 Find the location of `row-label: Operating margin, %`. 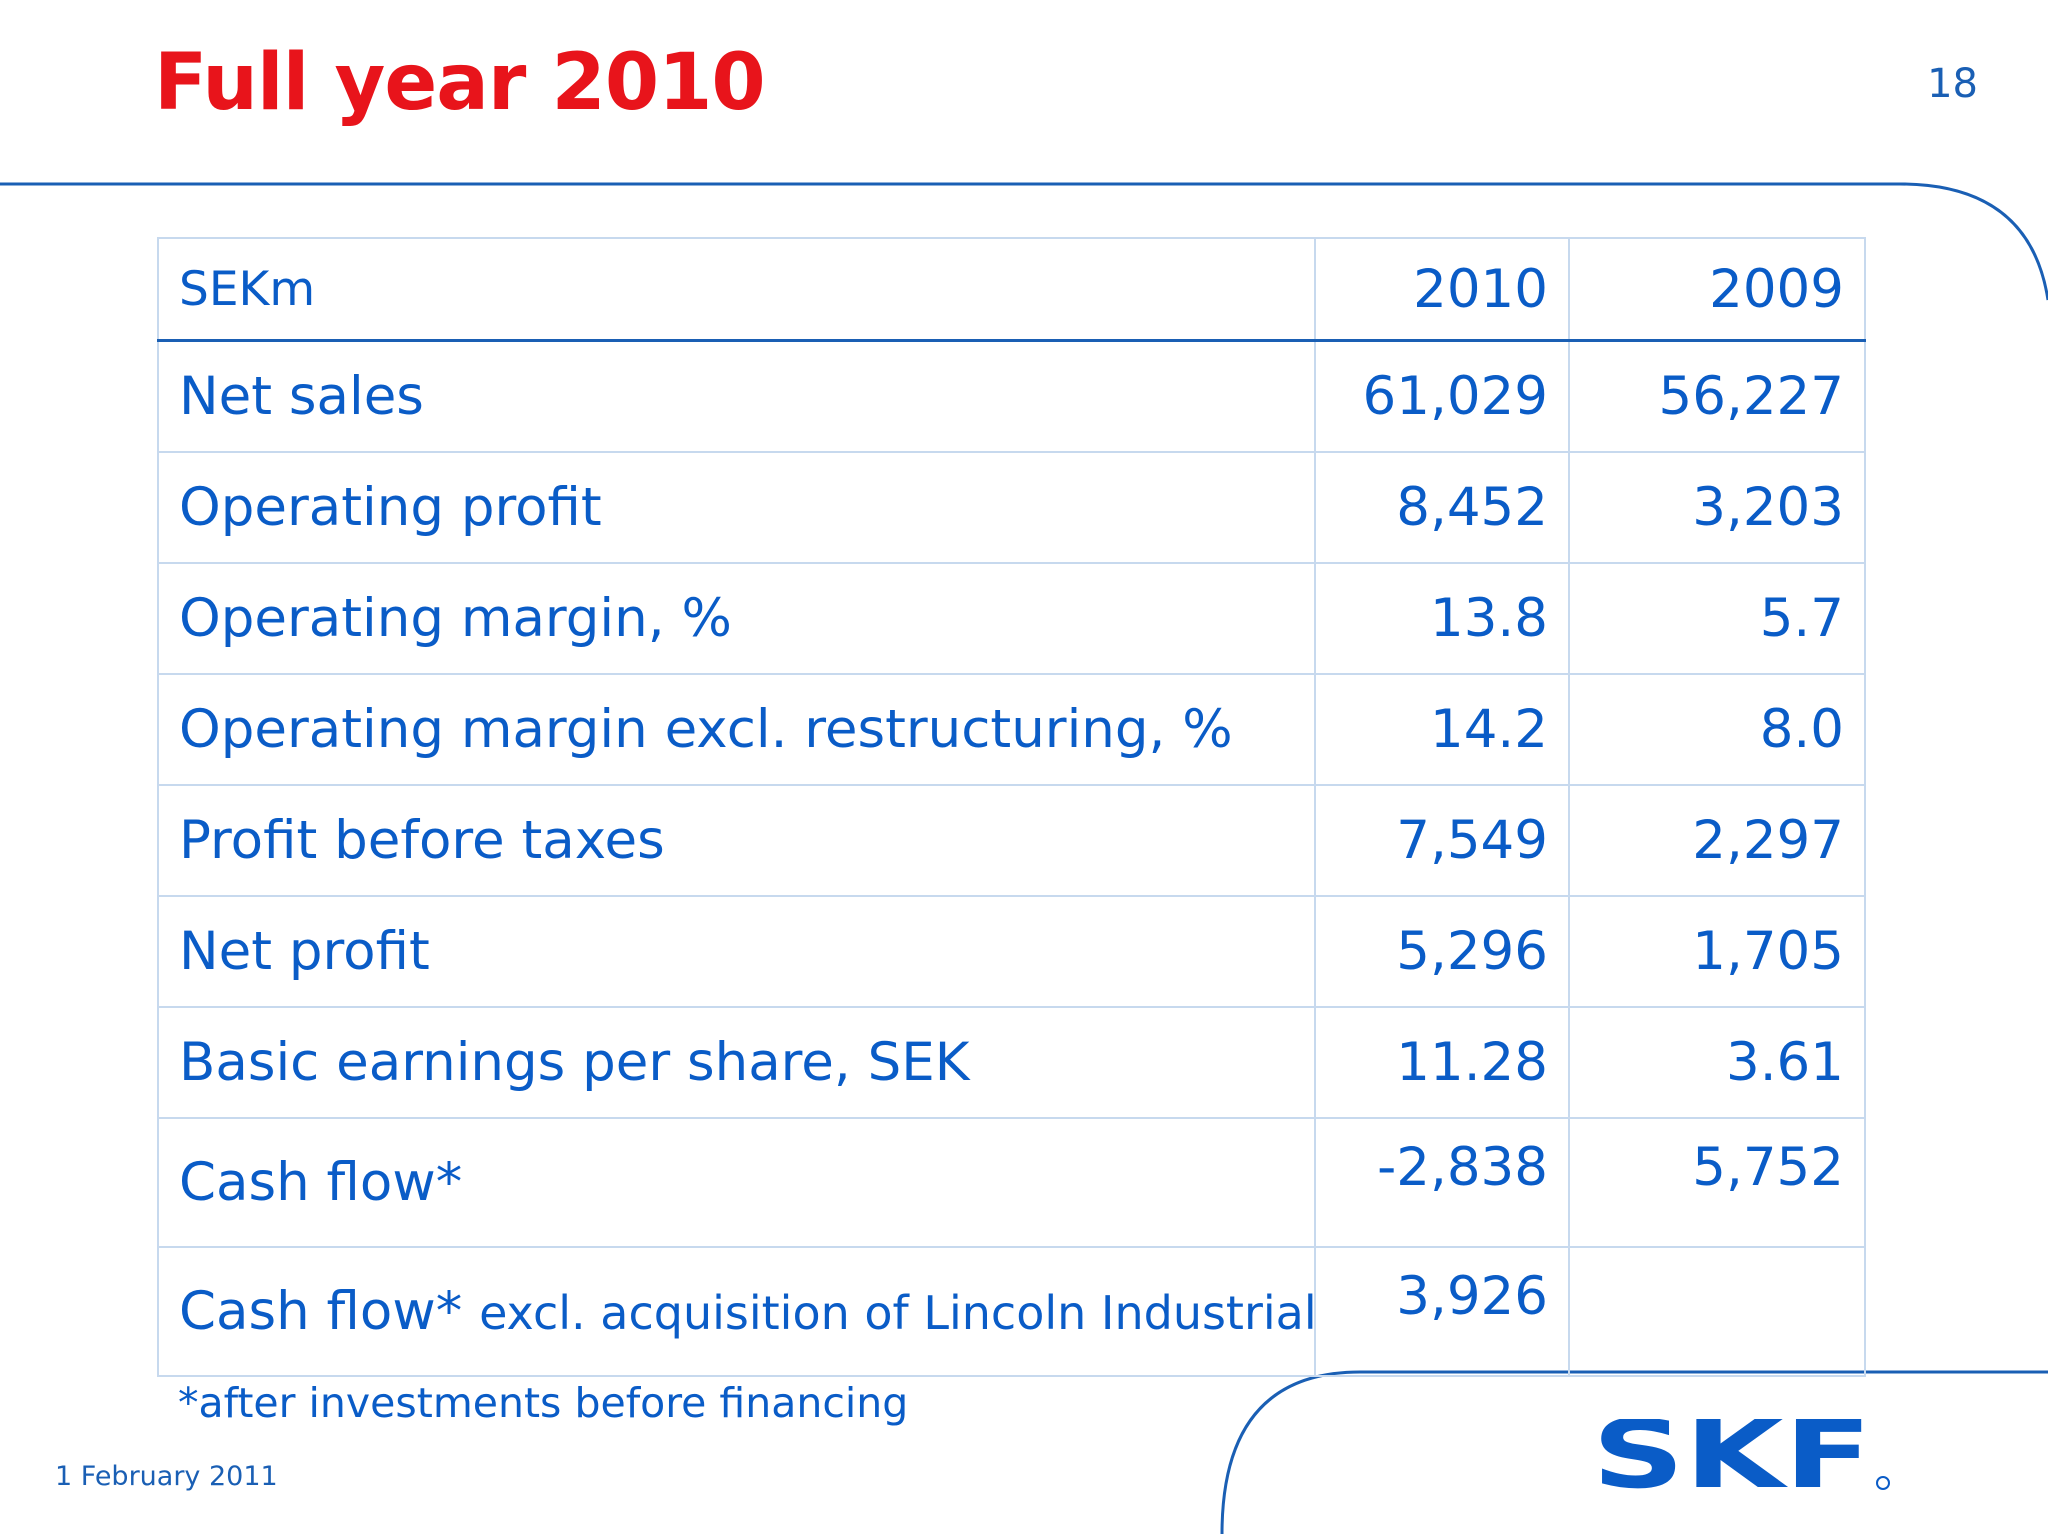

row-label: Operating margin, % is located at coordinates (736, 618).